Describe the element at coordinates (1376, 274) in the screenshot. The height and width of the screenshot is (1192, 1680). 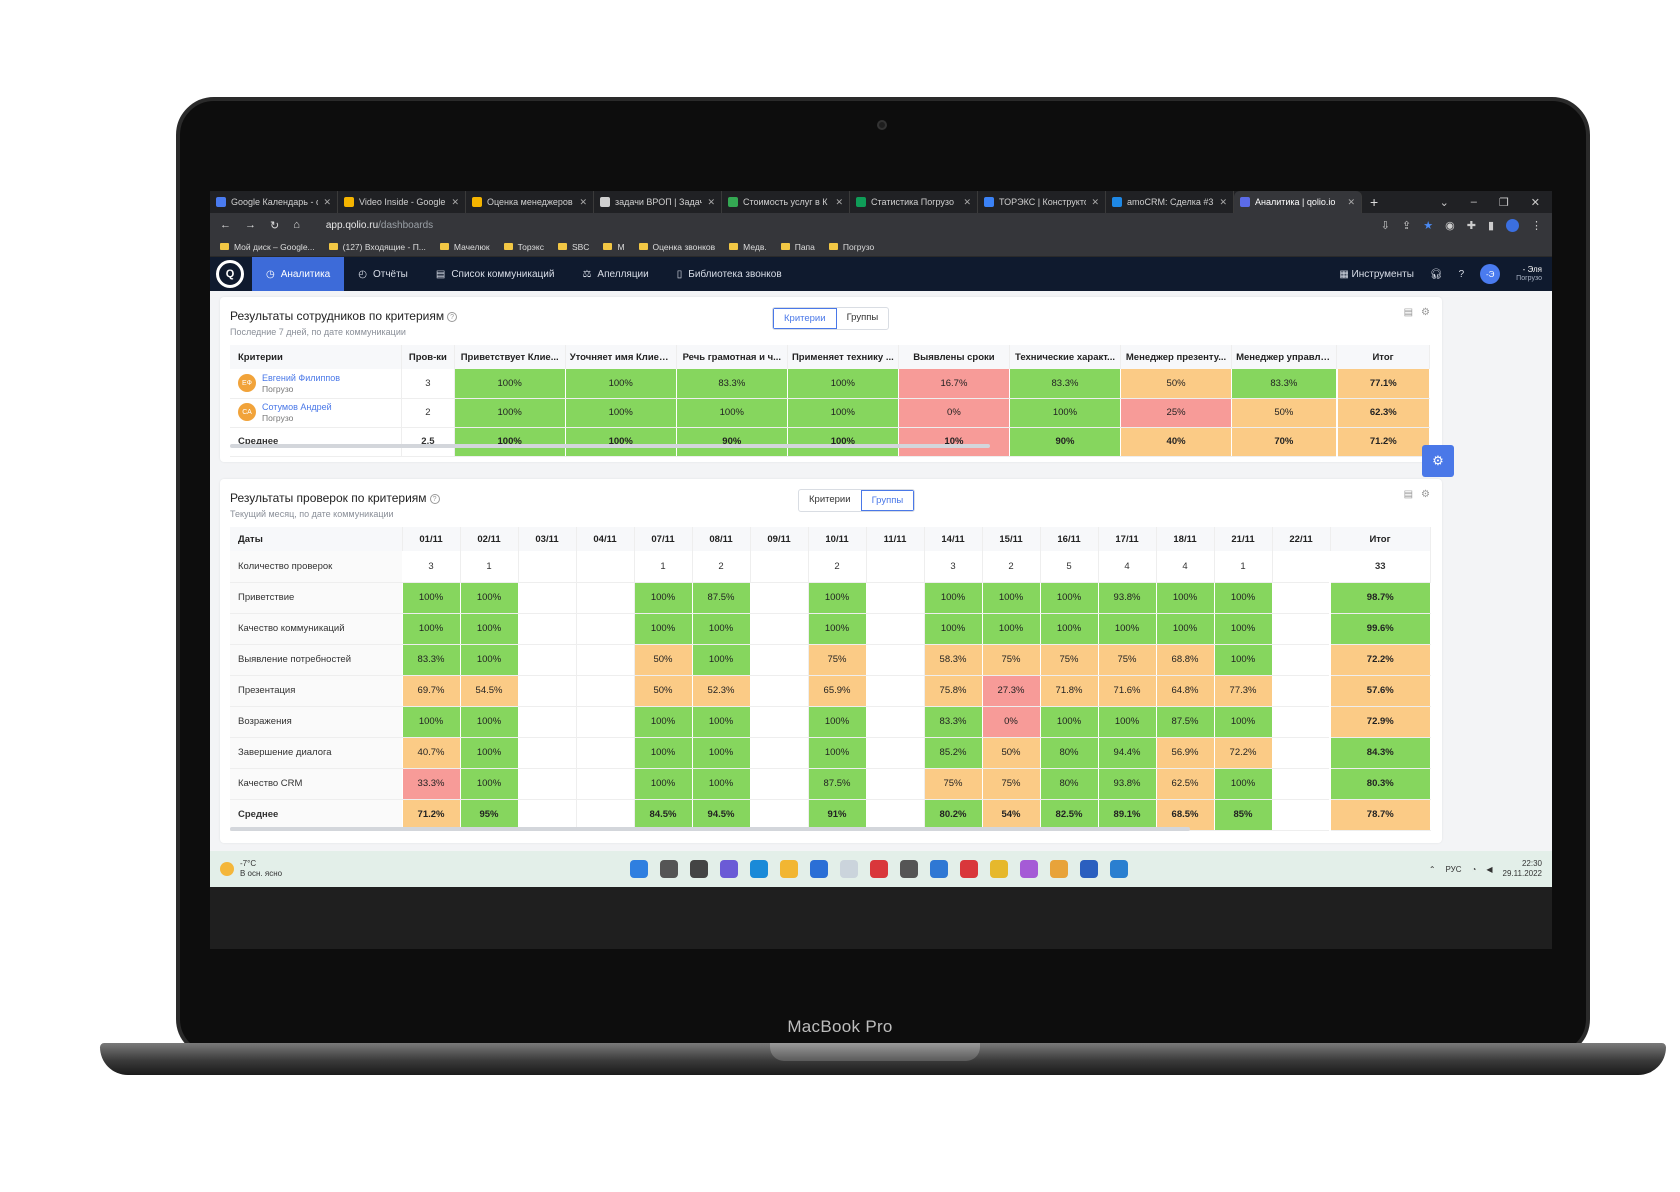
I see `tools-link: ▦ Инструменты` at that location.